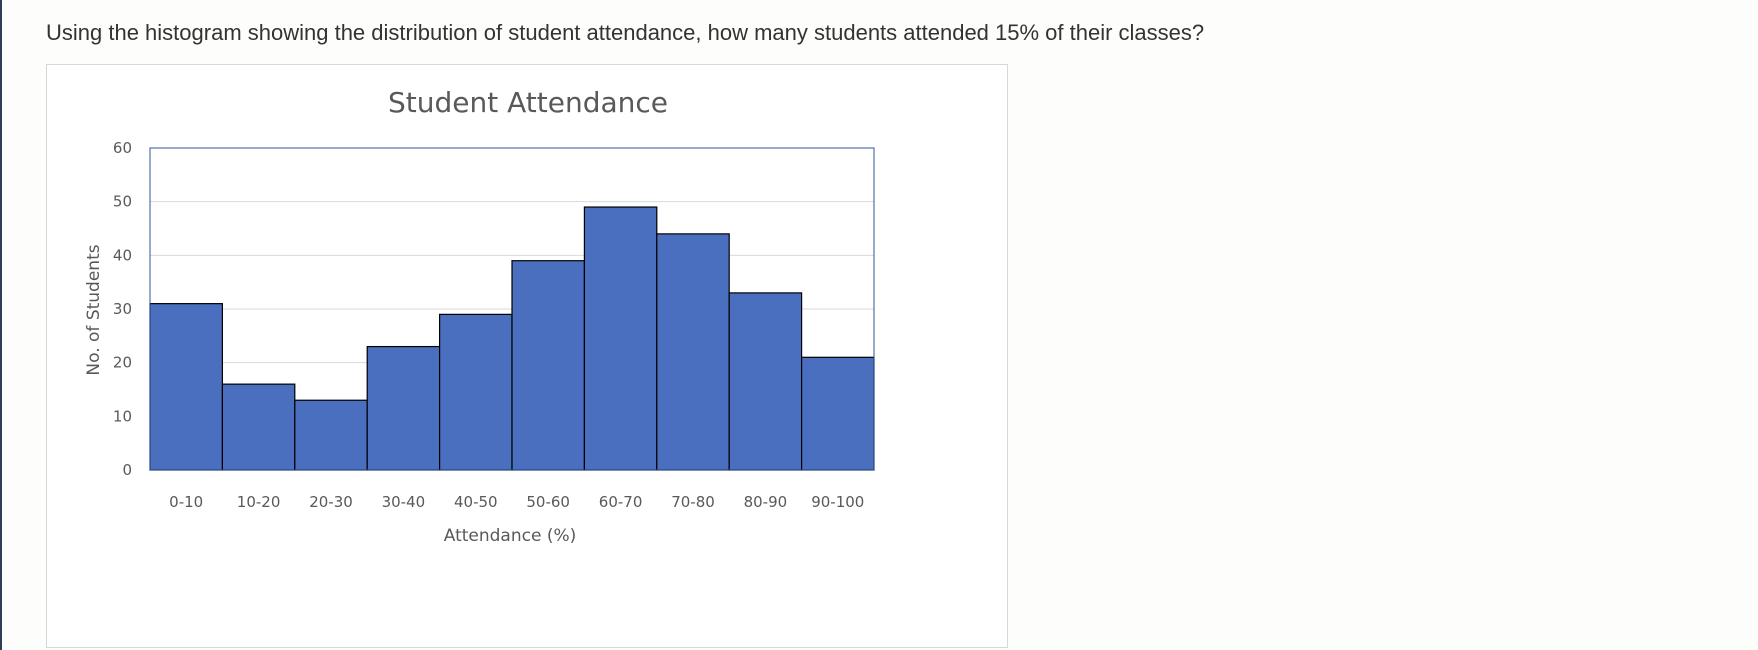 The height and width of the screenshot is (650, 1758). I want to click on x-tick-label: 80-90, so click(766, 502).